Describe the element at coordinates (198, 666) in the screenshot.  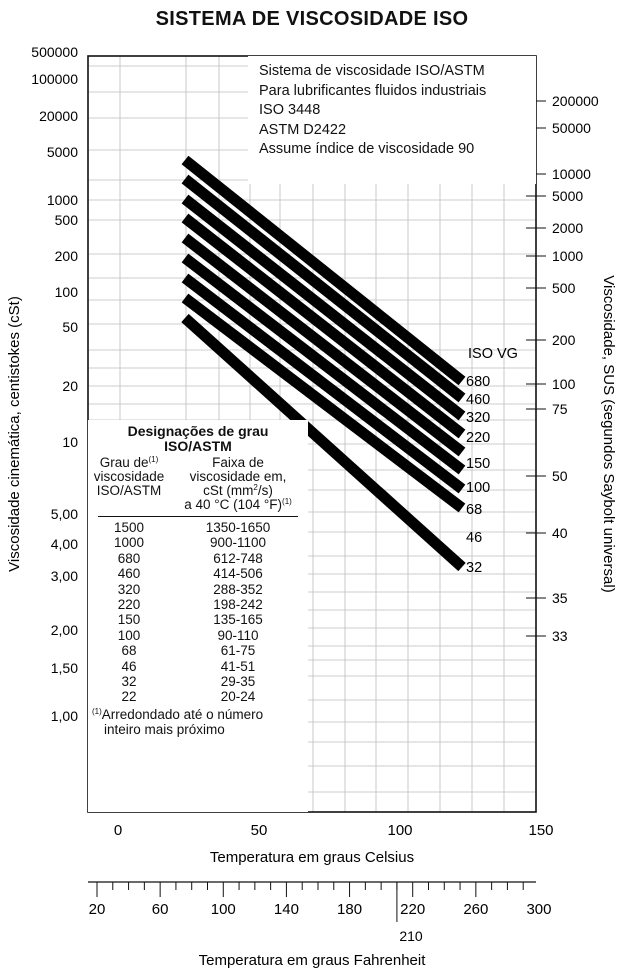
I see `table-row: 46 41-51` at that location.